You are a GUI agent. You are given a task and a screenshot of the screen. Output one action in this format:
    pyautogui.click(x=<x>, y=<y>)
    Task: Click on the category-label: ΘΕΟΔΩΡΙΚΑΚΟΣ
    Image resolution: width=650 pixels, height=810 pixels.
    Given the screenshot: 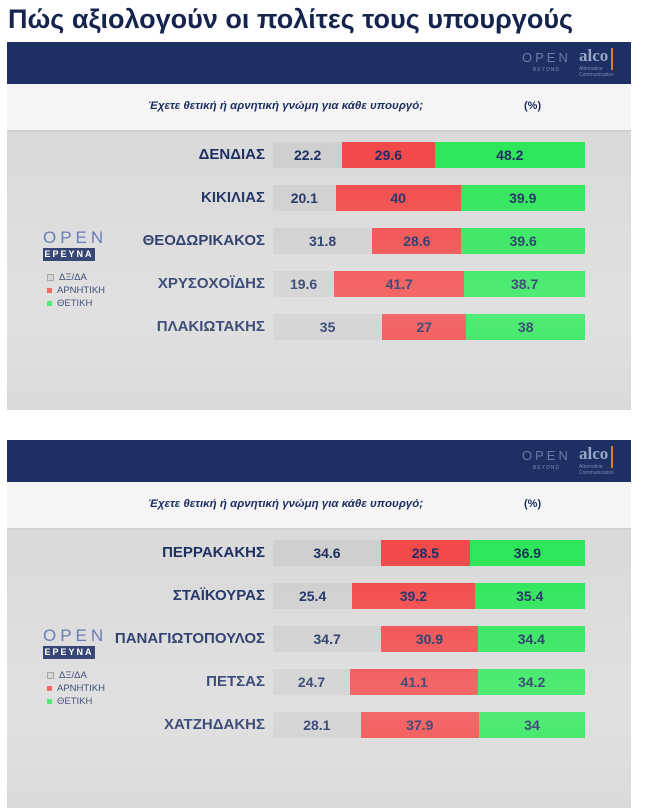 What is the action you would take?
    pyautogui.click(x=203, y=240)
    